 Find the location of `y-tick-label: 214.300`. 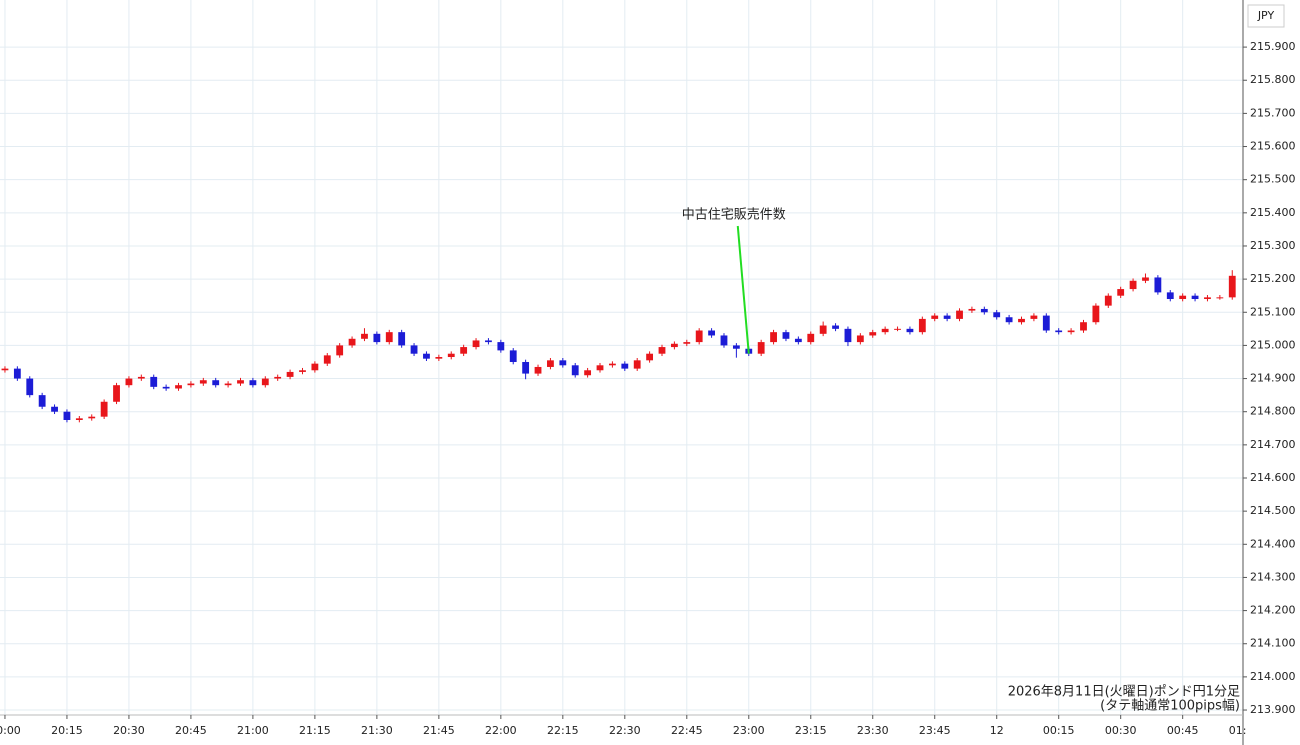

y-tick-label: 214.300 is located at coordinates (1273, 576).